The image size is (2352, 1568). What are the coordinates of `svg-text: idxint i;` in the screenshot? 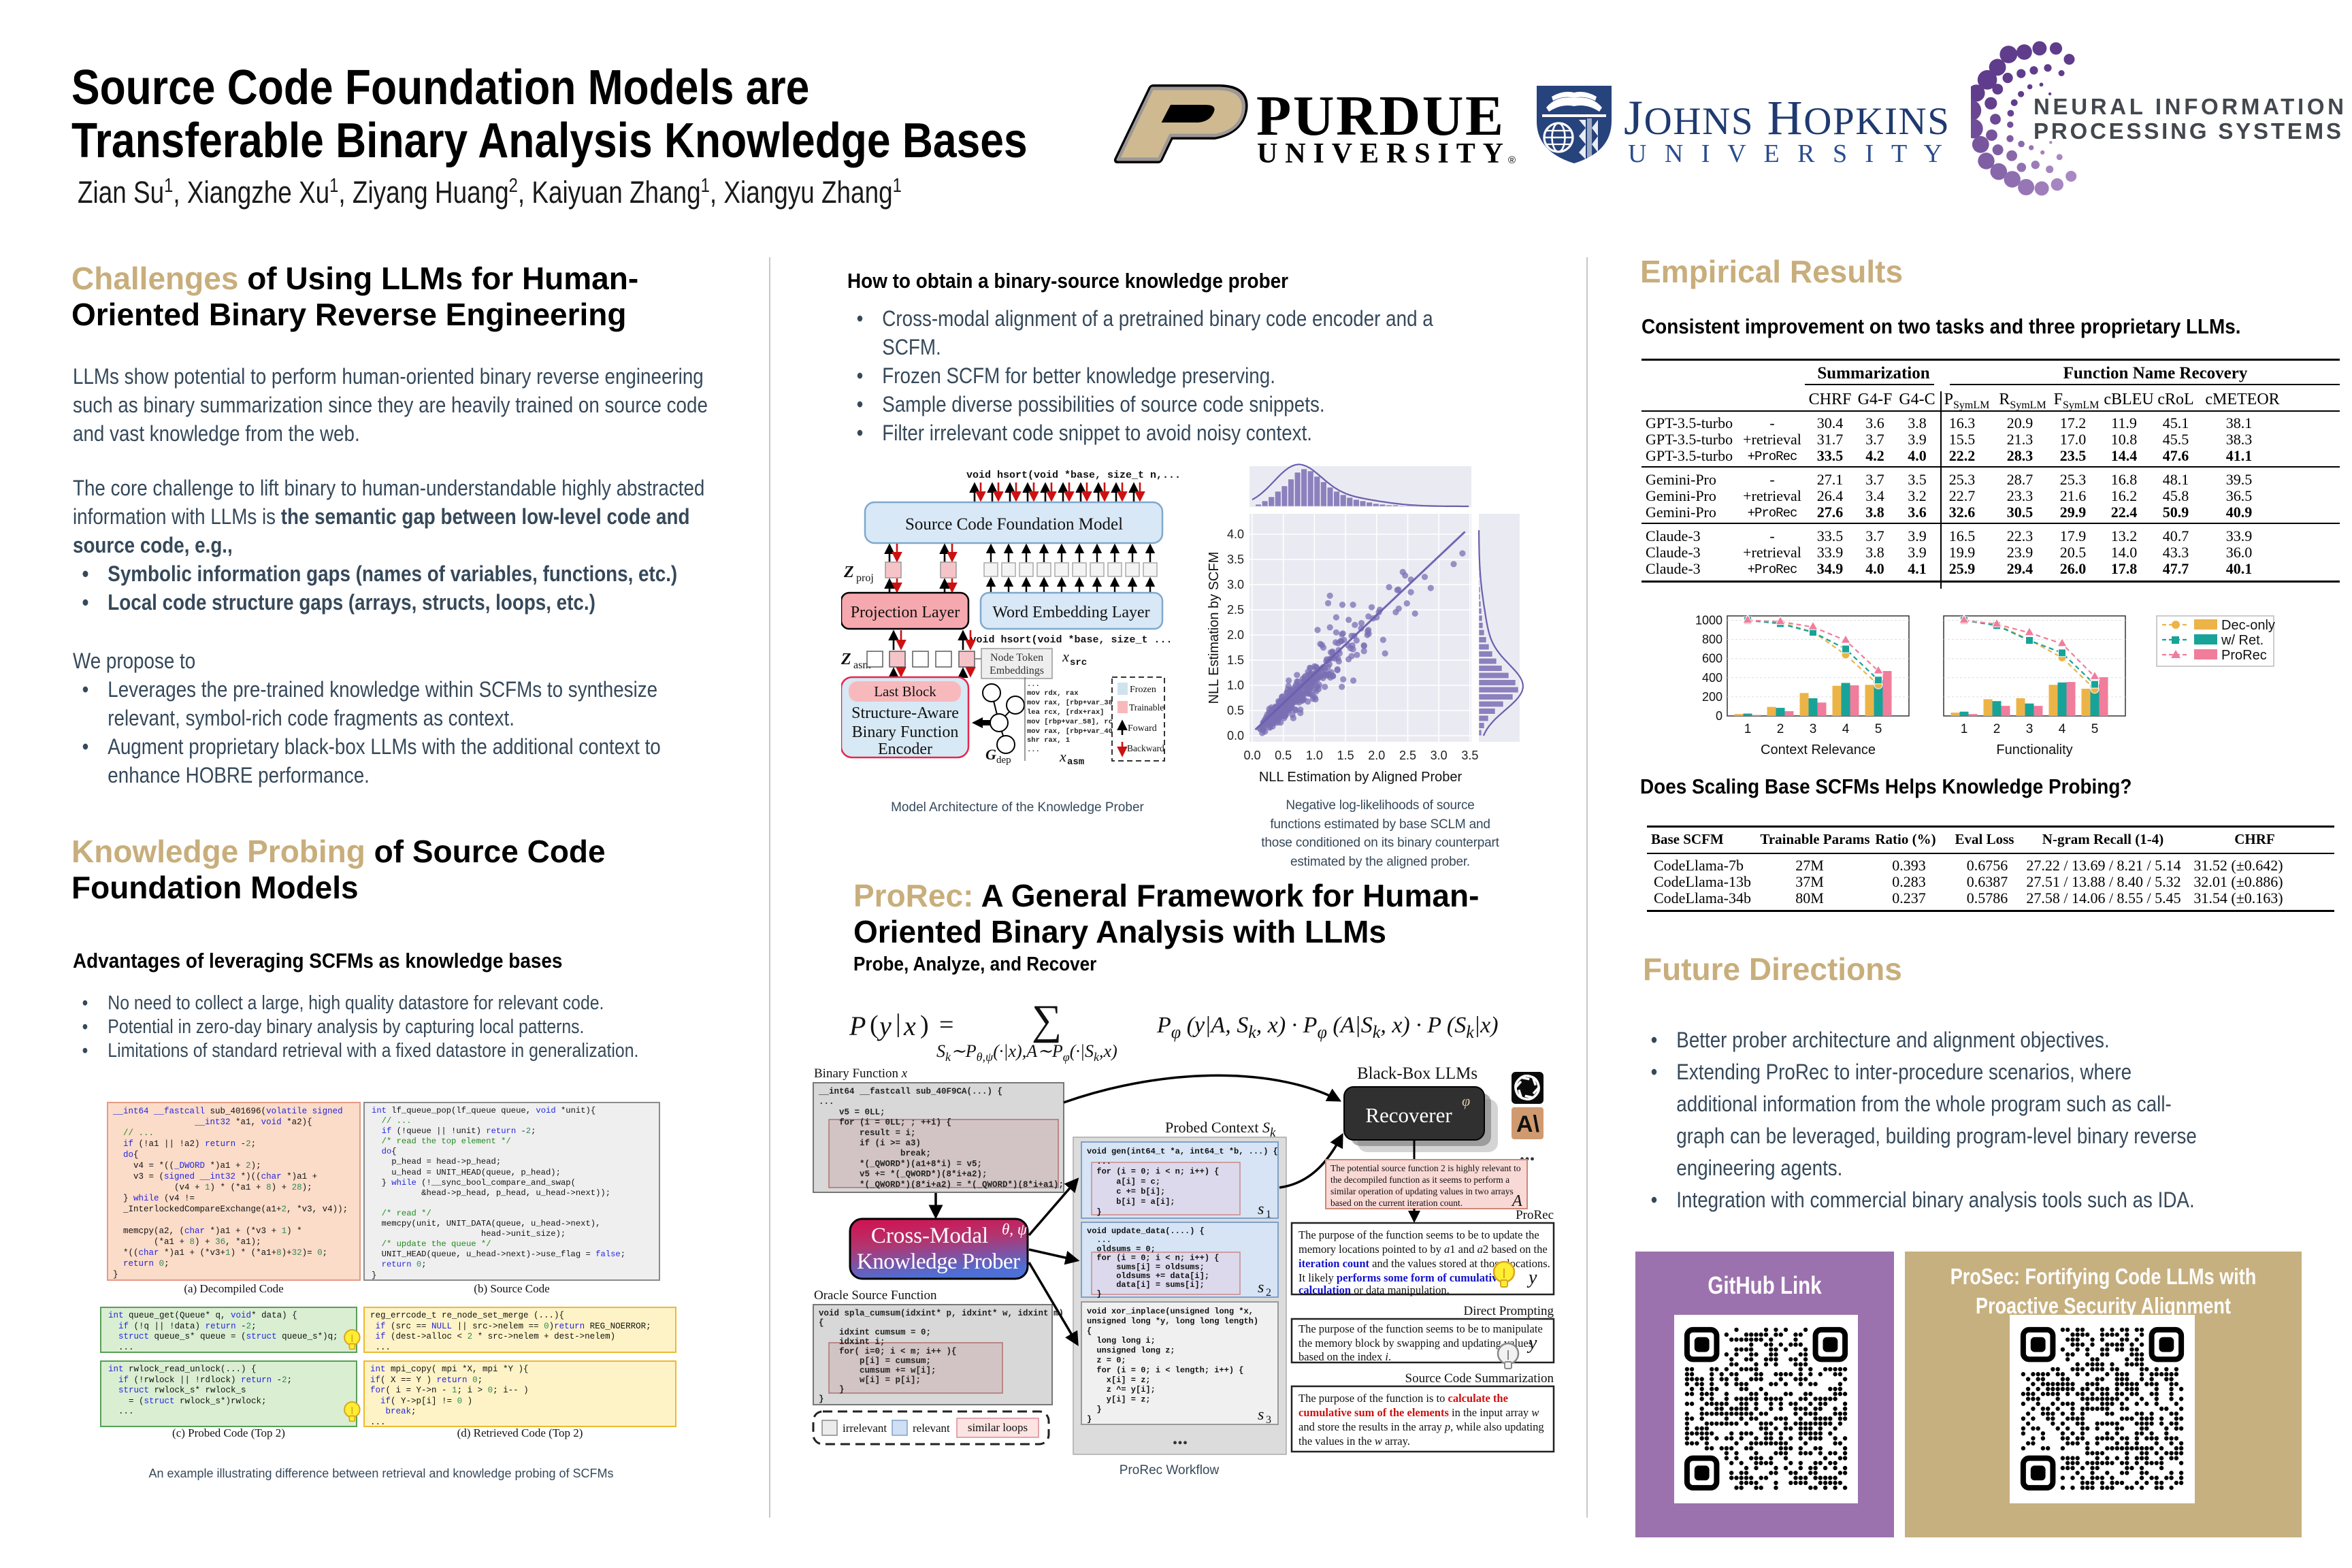 It's located at (852, 1342).